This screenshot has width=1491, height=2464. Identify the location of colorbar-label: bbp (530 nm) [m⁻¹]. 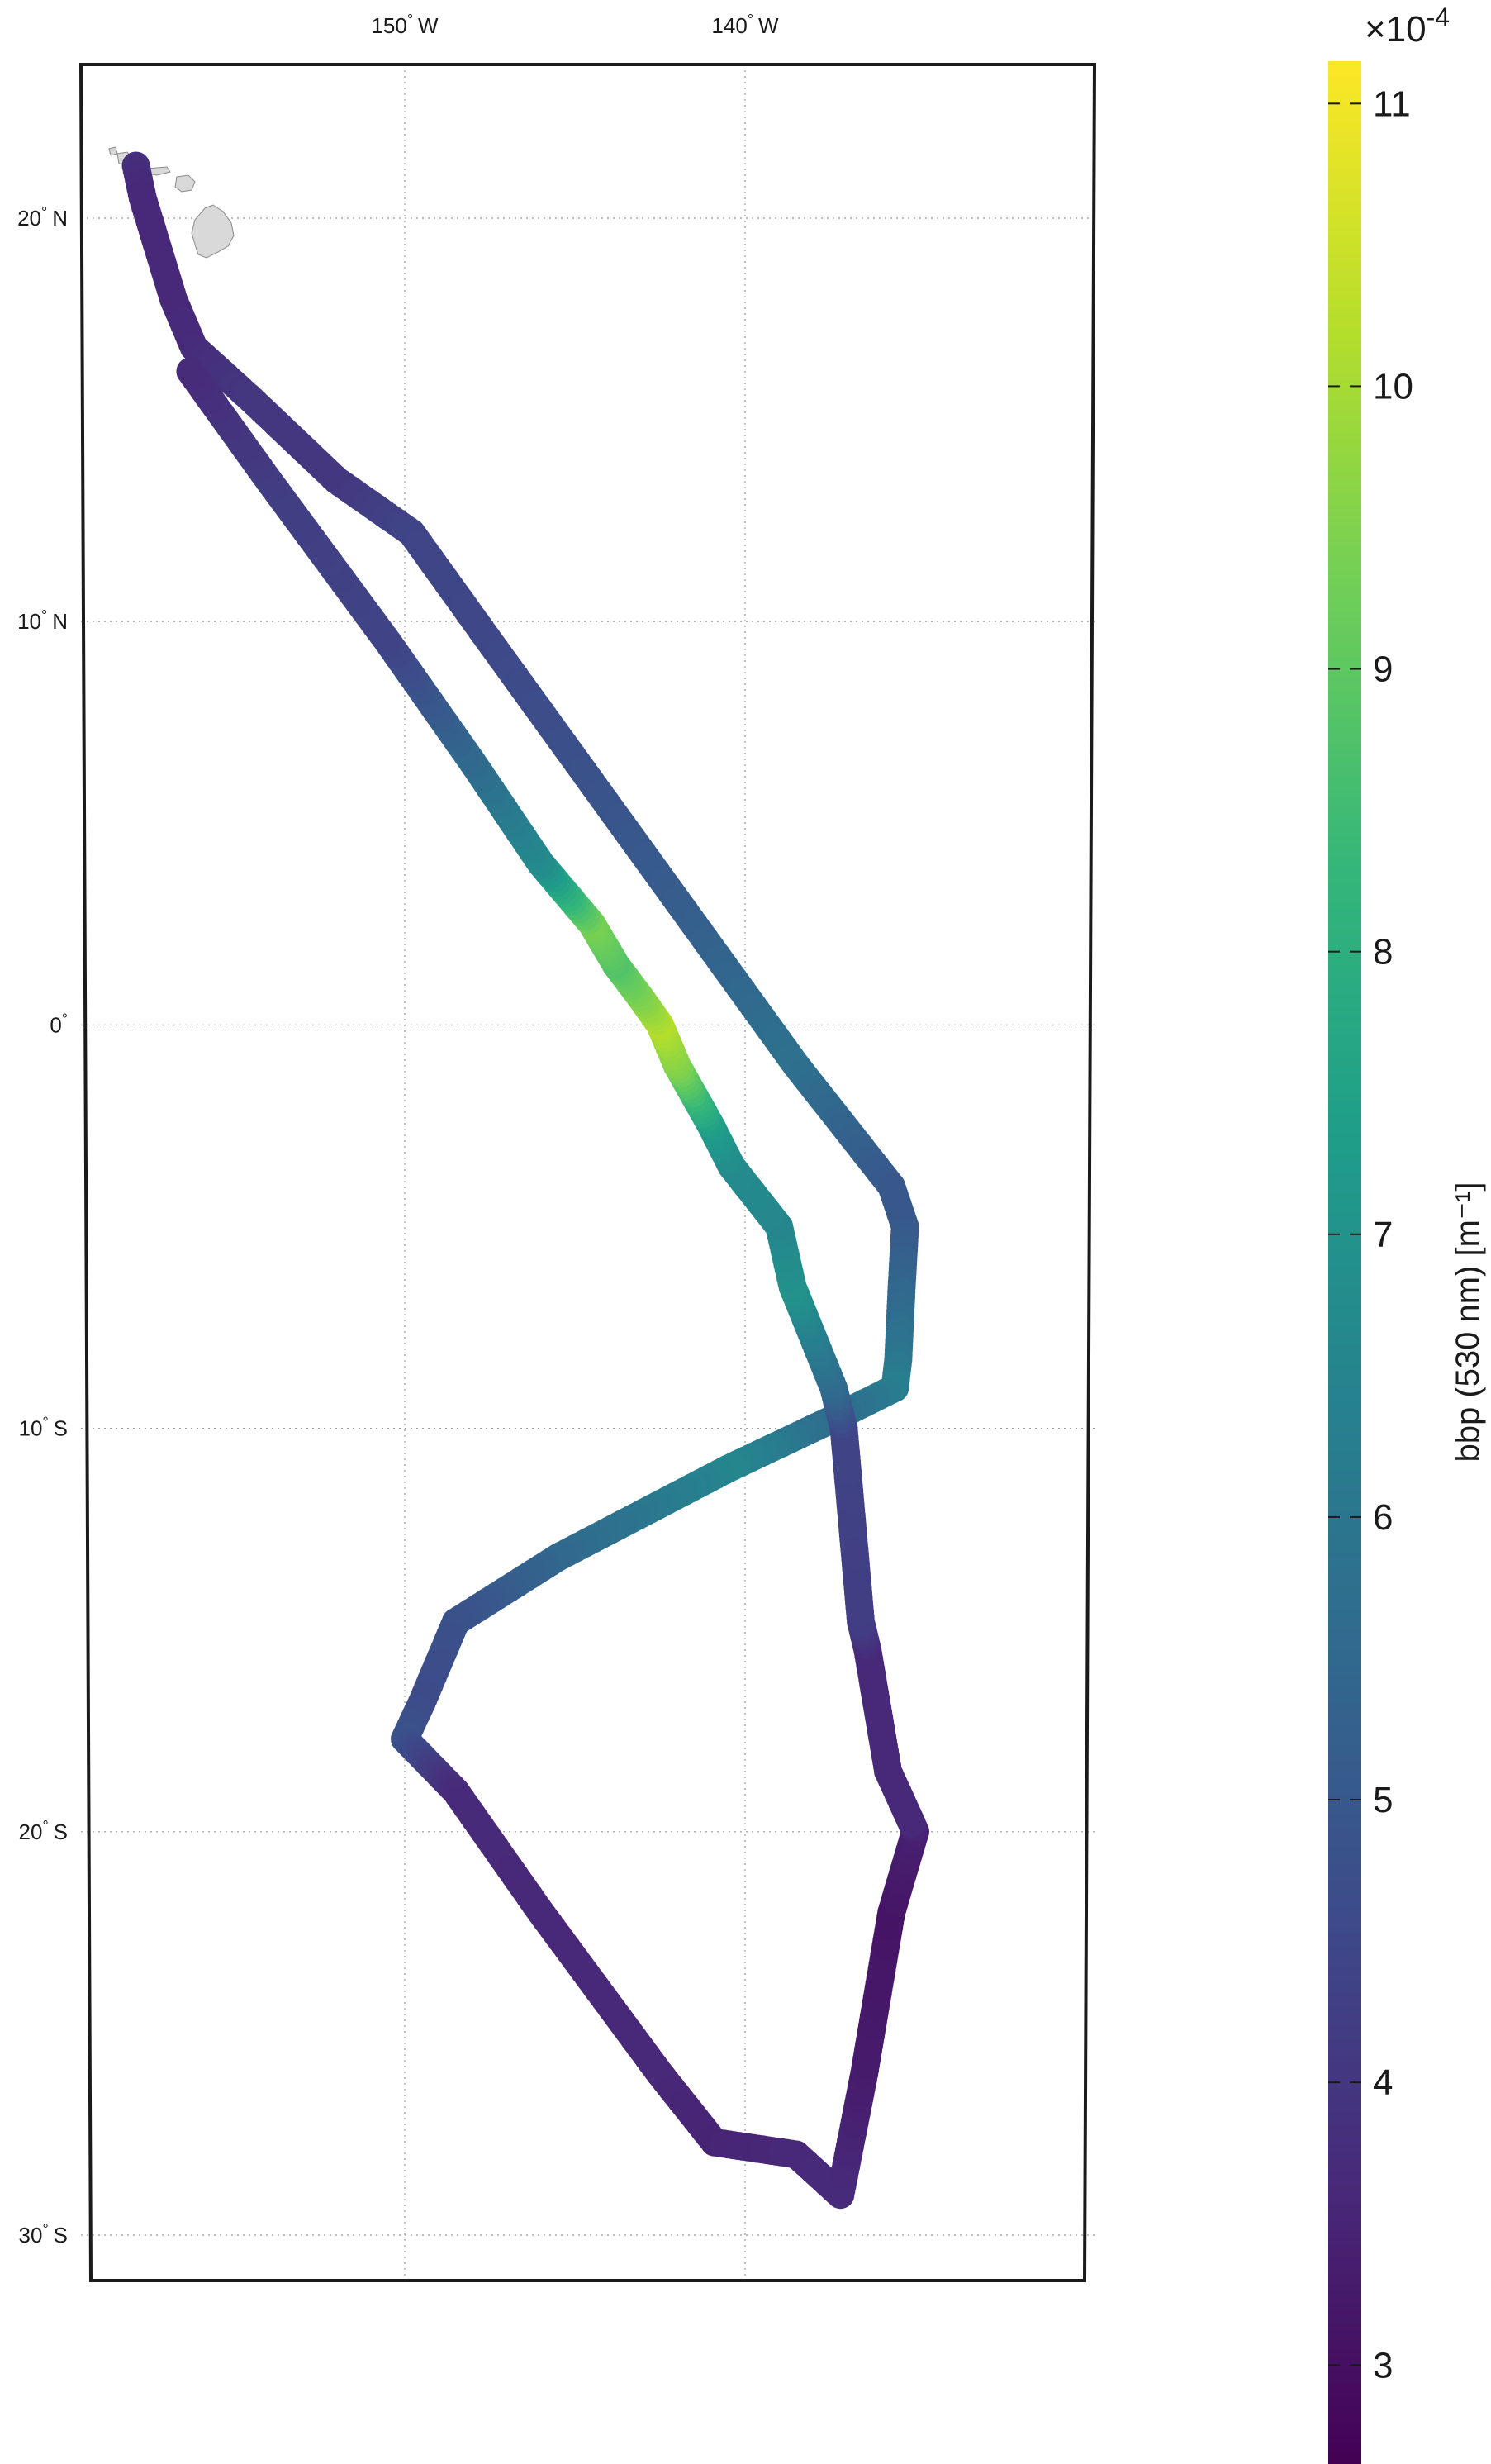
(1468, 1322).